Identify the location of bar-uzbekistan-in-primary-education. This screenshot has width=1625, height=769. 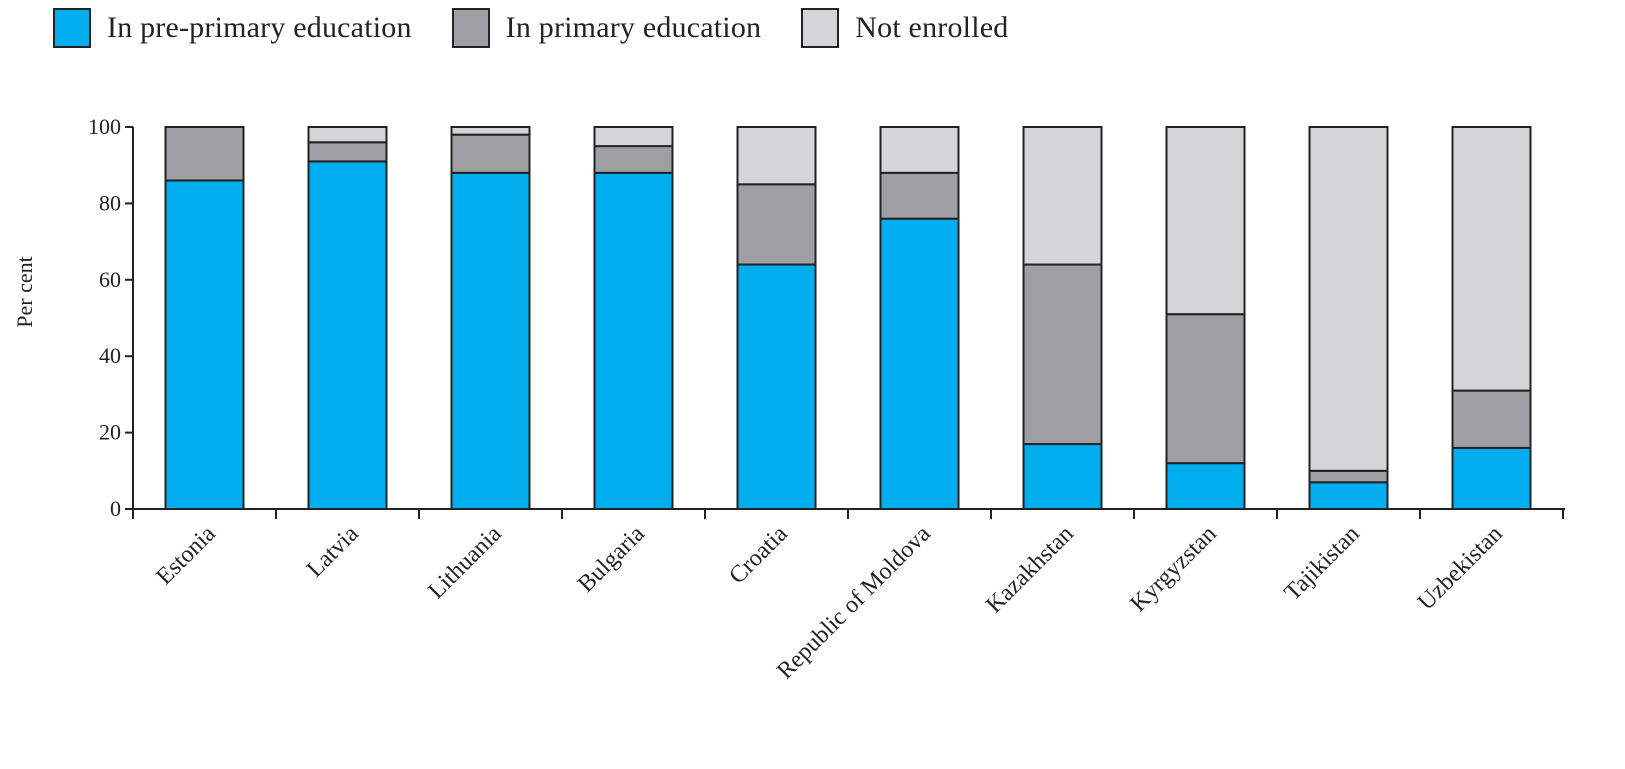
(1491, 419).